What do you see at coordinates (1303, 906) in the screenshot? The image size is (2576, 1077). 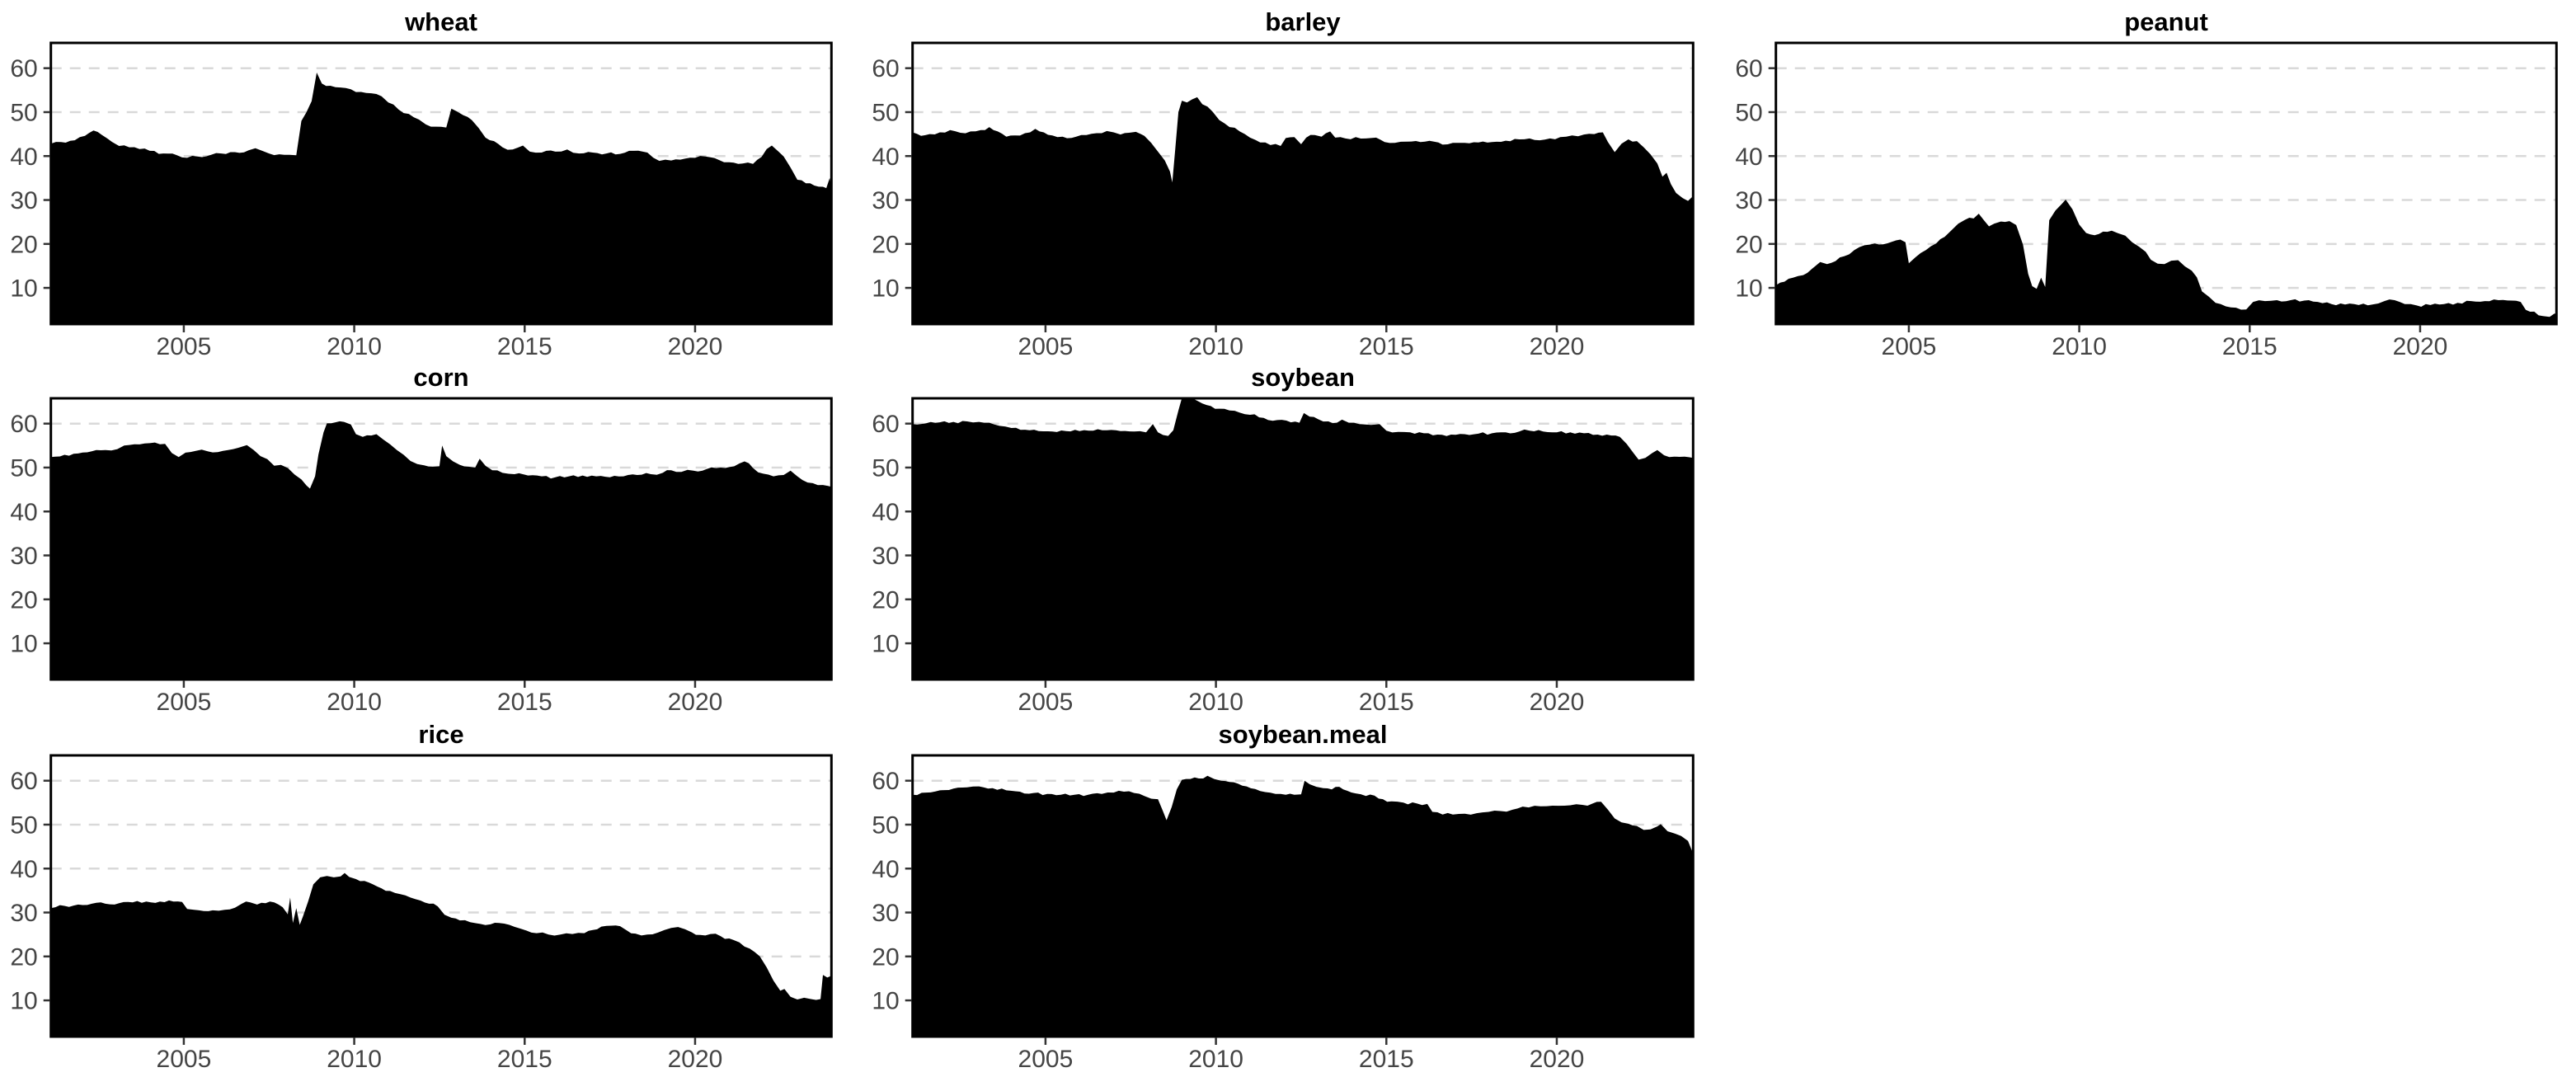 I see `area-fill-soybean-meal` at bounding box center [1303, 906].